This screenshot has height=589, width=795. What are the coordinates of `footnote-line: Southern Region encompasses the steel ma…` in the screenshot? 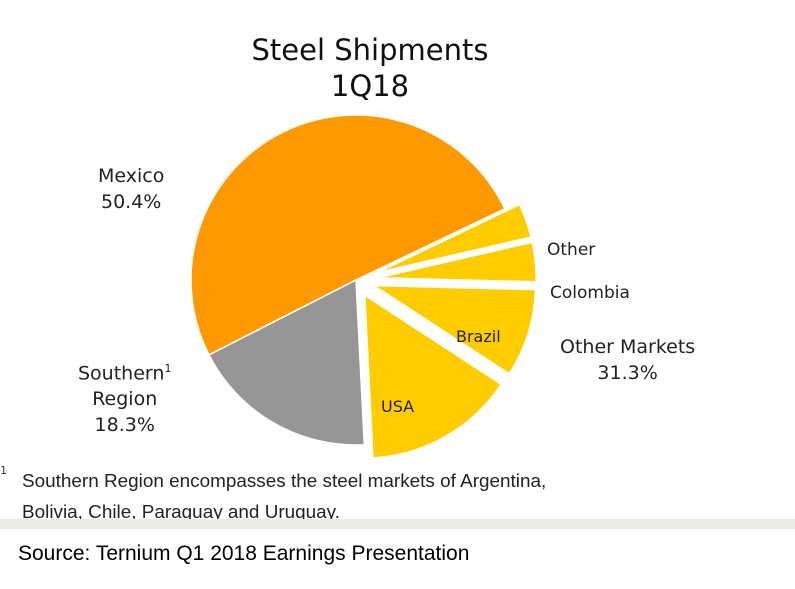 It's located at (284, 481).